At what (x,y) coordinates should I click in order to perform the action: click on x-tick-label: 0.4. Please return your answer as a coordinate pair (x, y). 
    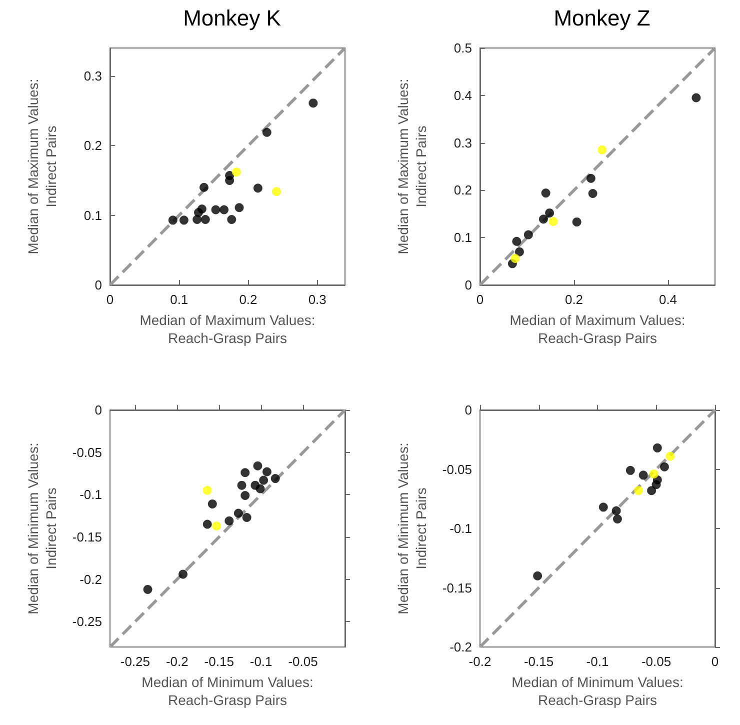
    Looking at the image, I should click on (668, 299).